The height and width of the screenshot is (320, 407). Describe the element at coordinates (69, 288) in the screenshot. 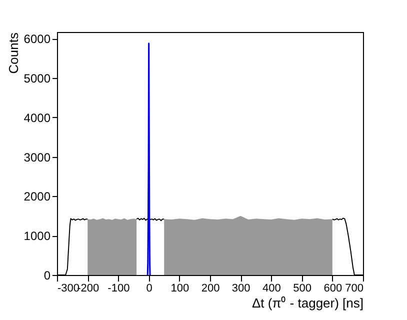

I see `x-tick-label: -300` at that location.